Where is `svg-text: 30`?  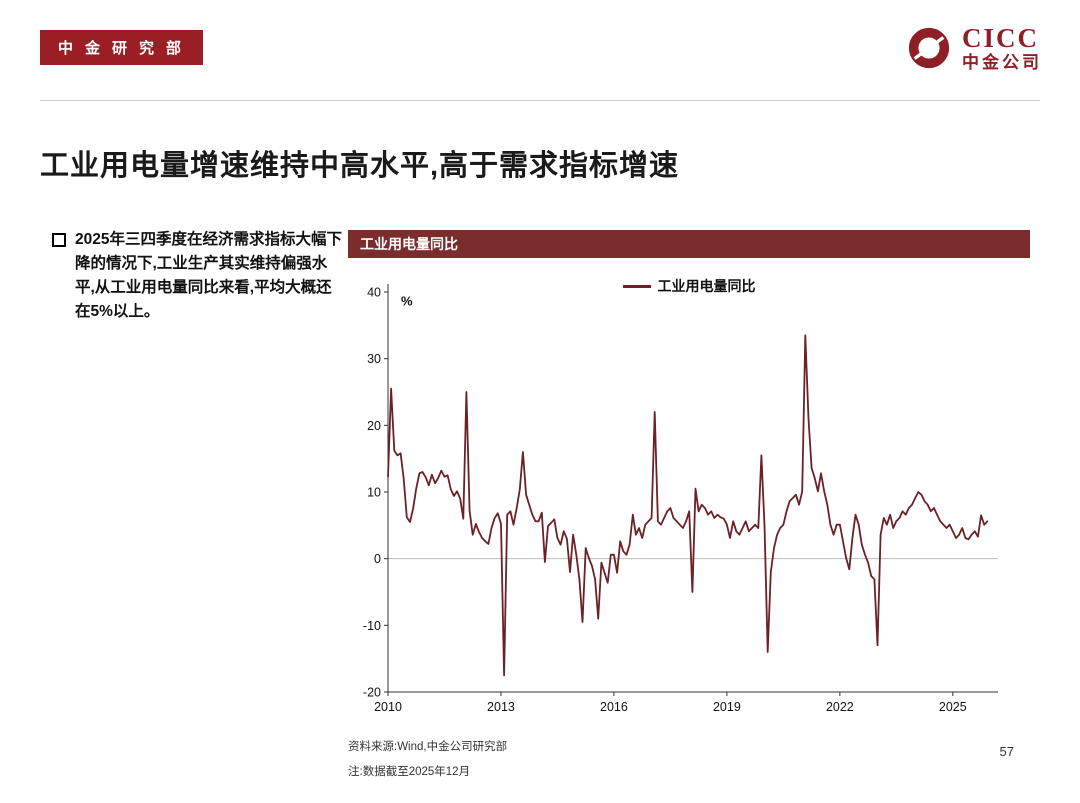
svg-text: 30 is located at coordinates (374, 359).